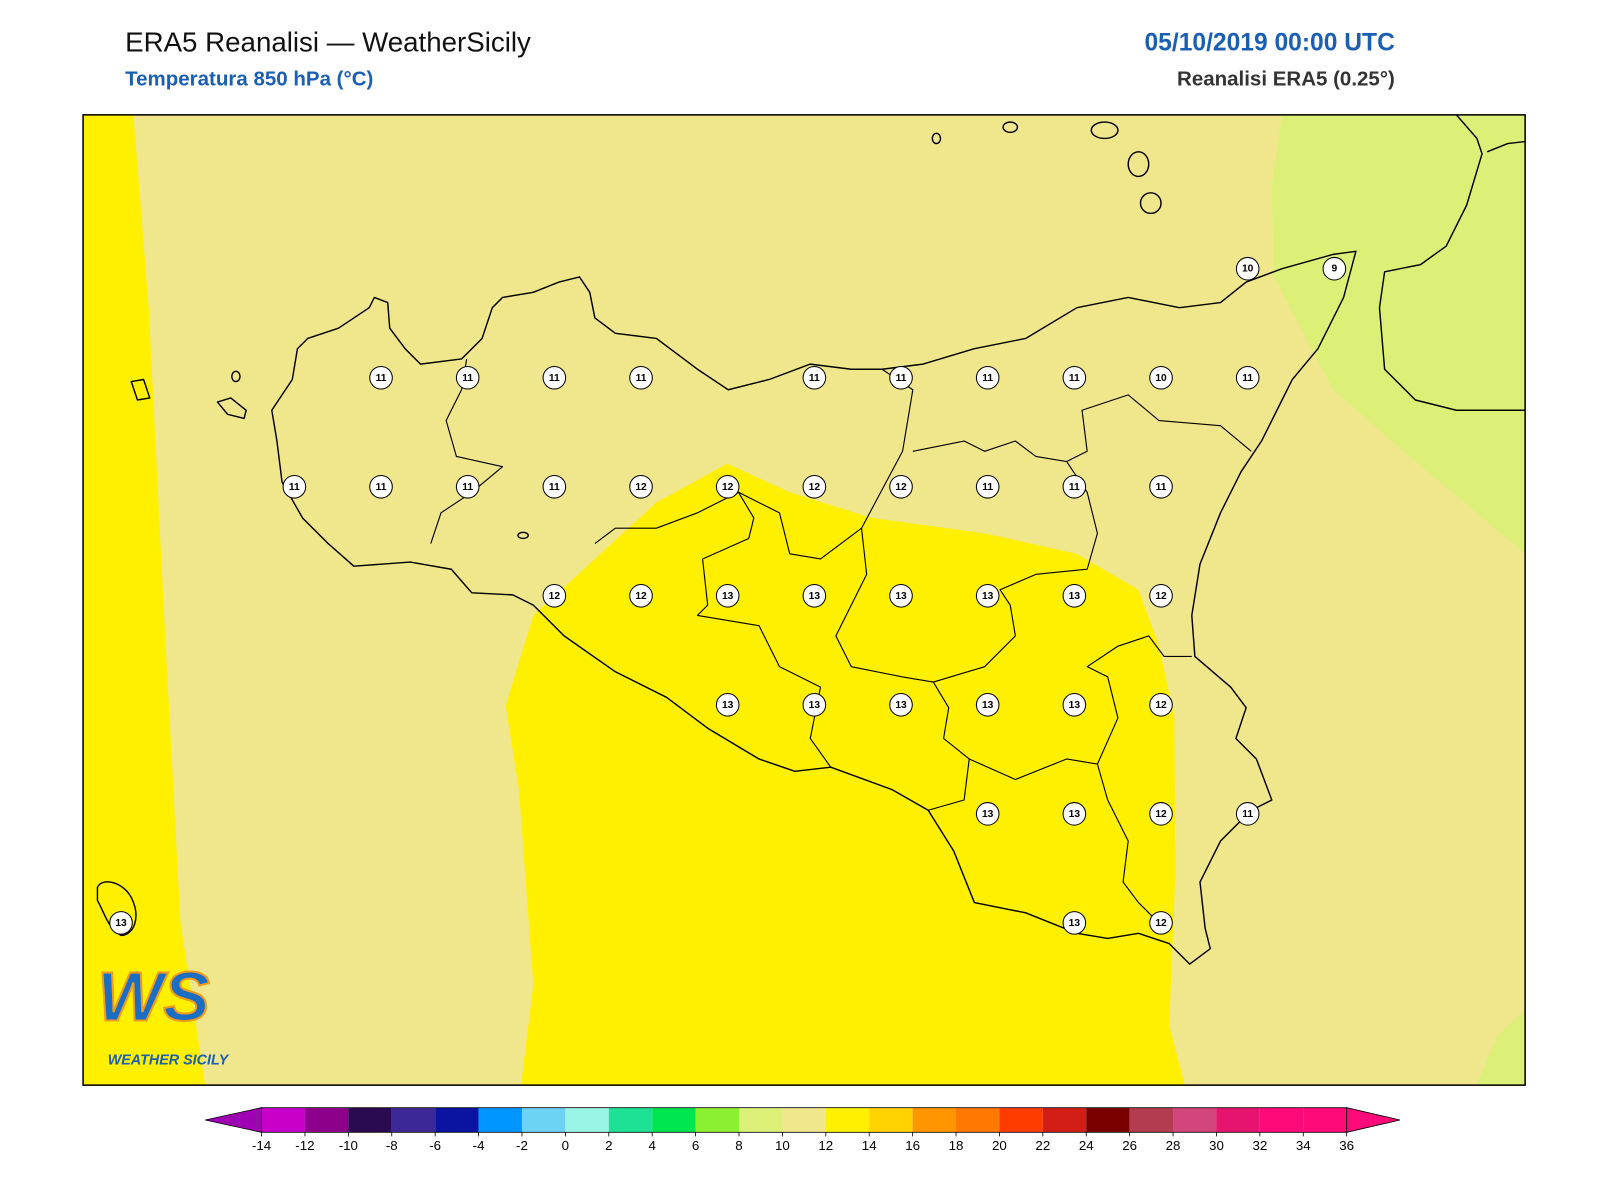 The height and width of the screenshot is (1200, 1600). Describe the element at coordinates (249, 78) in the screenshot. I see `subtitle: Temperatura 850 hPa (°C)` at that location.